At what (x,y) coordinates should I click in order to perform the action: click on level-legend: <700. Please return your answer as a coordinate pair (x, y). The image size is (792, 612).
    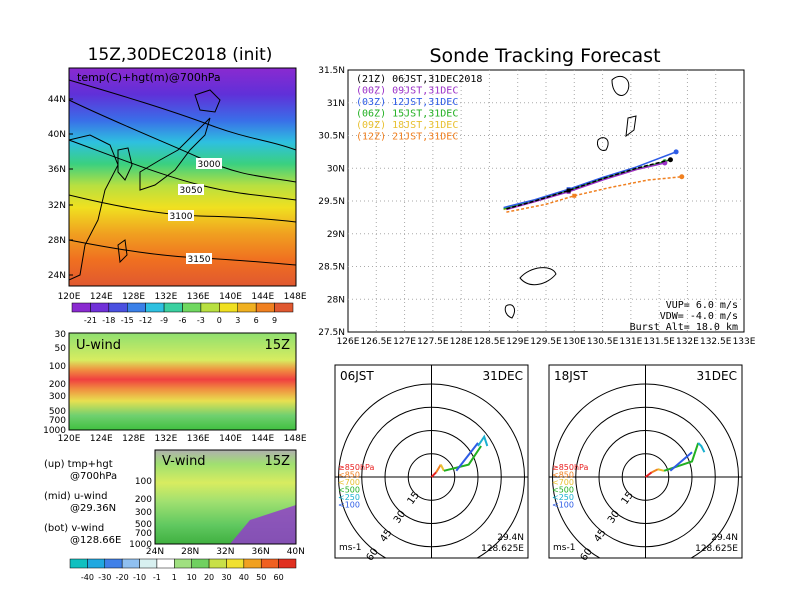
    Looking at the image, I should click on (349, 482).